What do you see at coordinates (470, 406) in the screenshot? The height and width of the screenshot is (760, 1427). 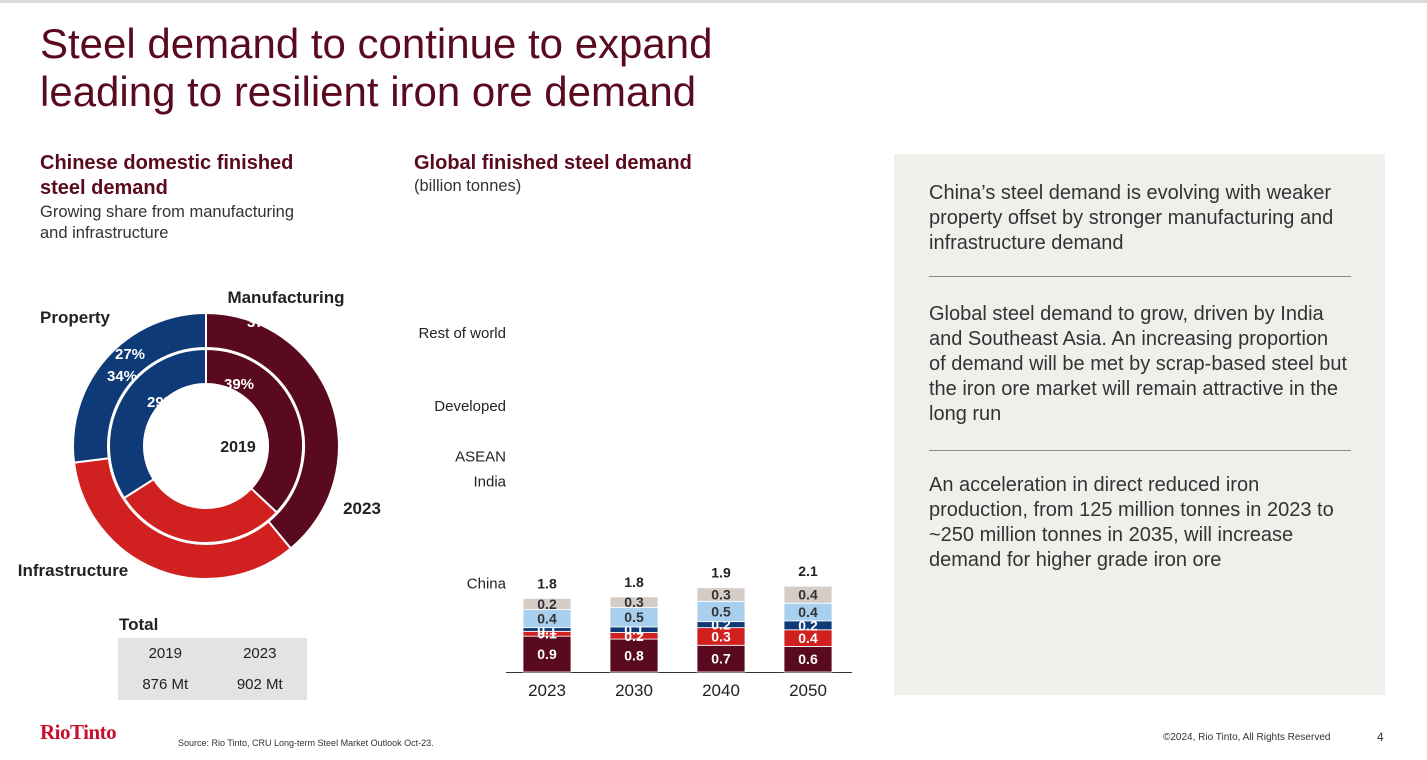 I see `bar-legend-developed: Developed` at bounding box center [470, 406].